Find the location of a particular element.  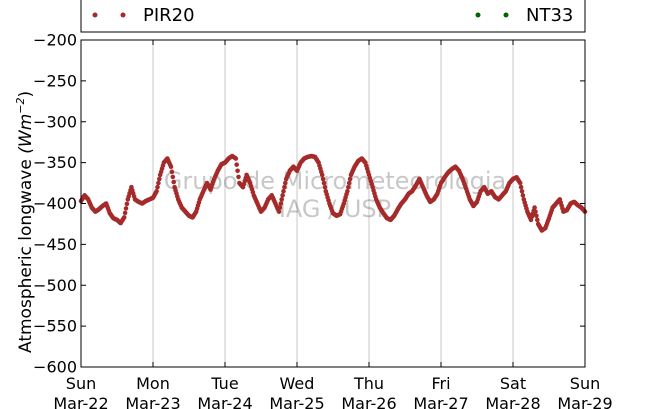

y-tick-label: −400 is located at coordinates (55, 203).